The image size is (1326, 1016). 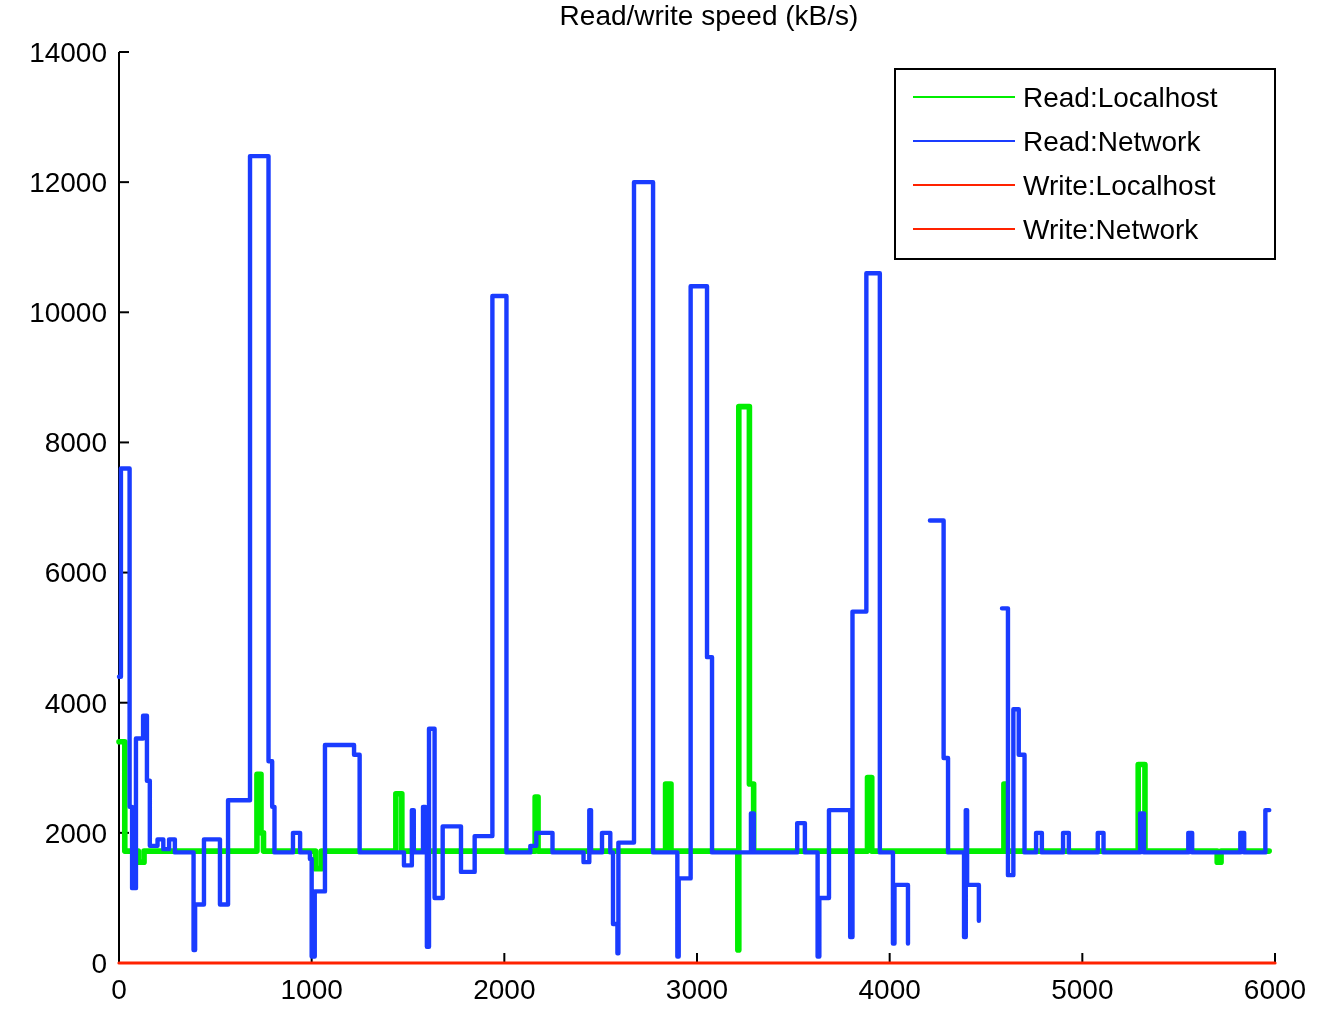 I want to click on y-tick-label: 12000, so click(x=68, y=182).